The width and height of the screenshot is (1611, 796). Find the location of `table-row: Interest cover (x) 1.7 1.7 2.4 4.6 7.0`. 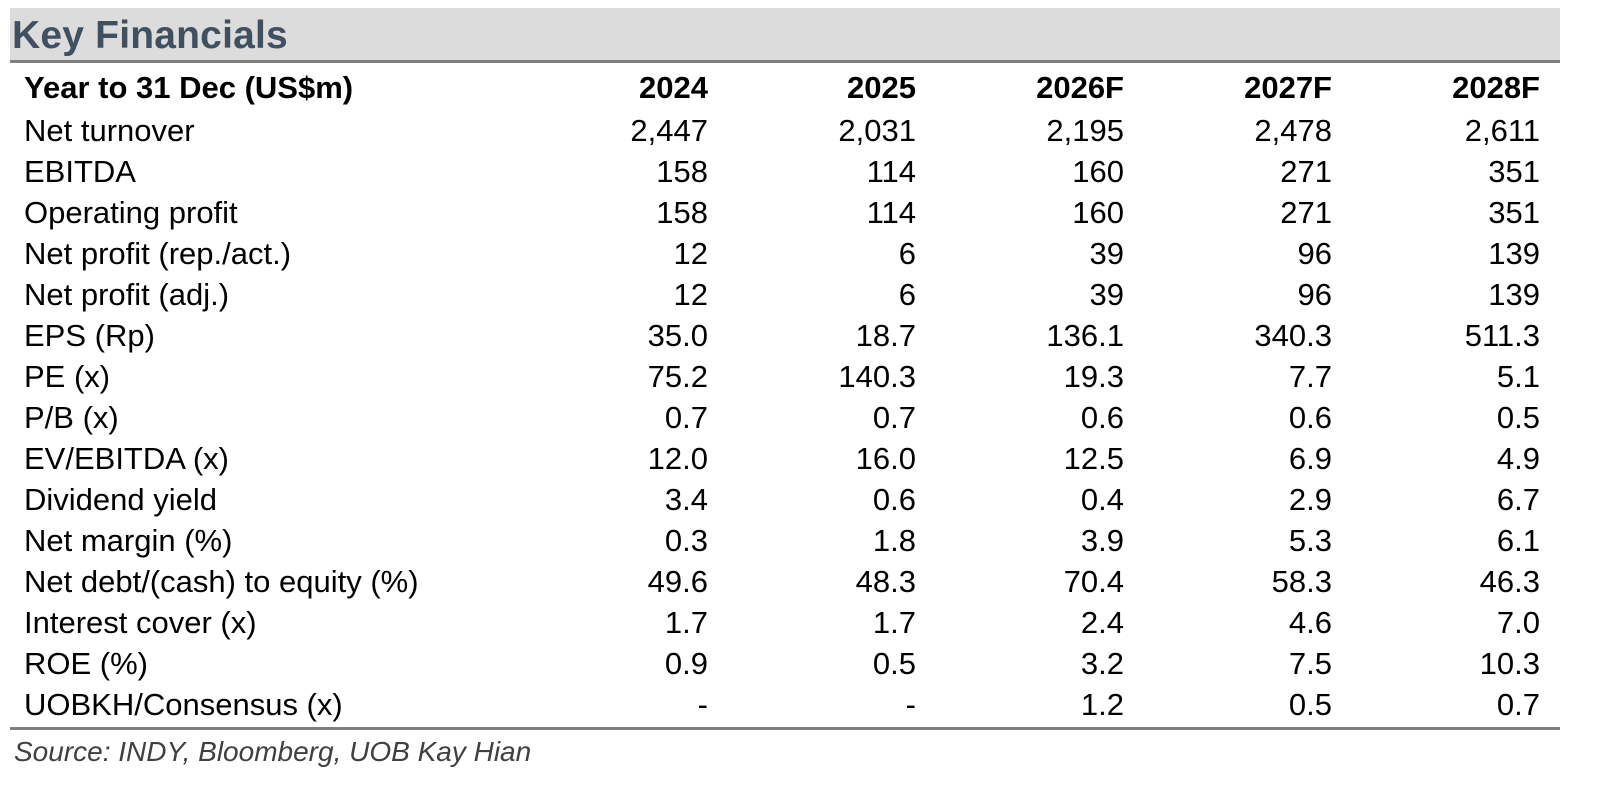

table-row: Interest cover (x) 1.7 1.7 2.4 4.6 7.0 is located at coordinates (785, 622).